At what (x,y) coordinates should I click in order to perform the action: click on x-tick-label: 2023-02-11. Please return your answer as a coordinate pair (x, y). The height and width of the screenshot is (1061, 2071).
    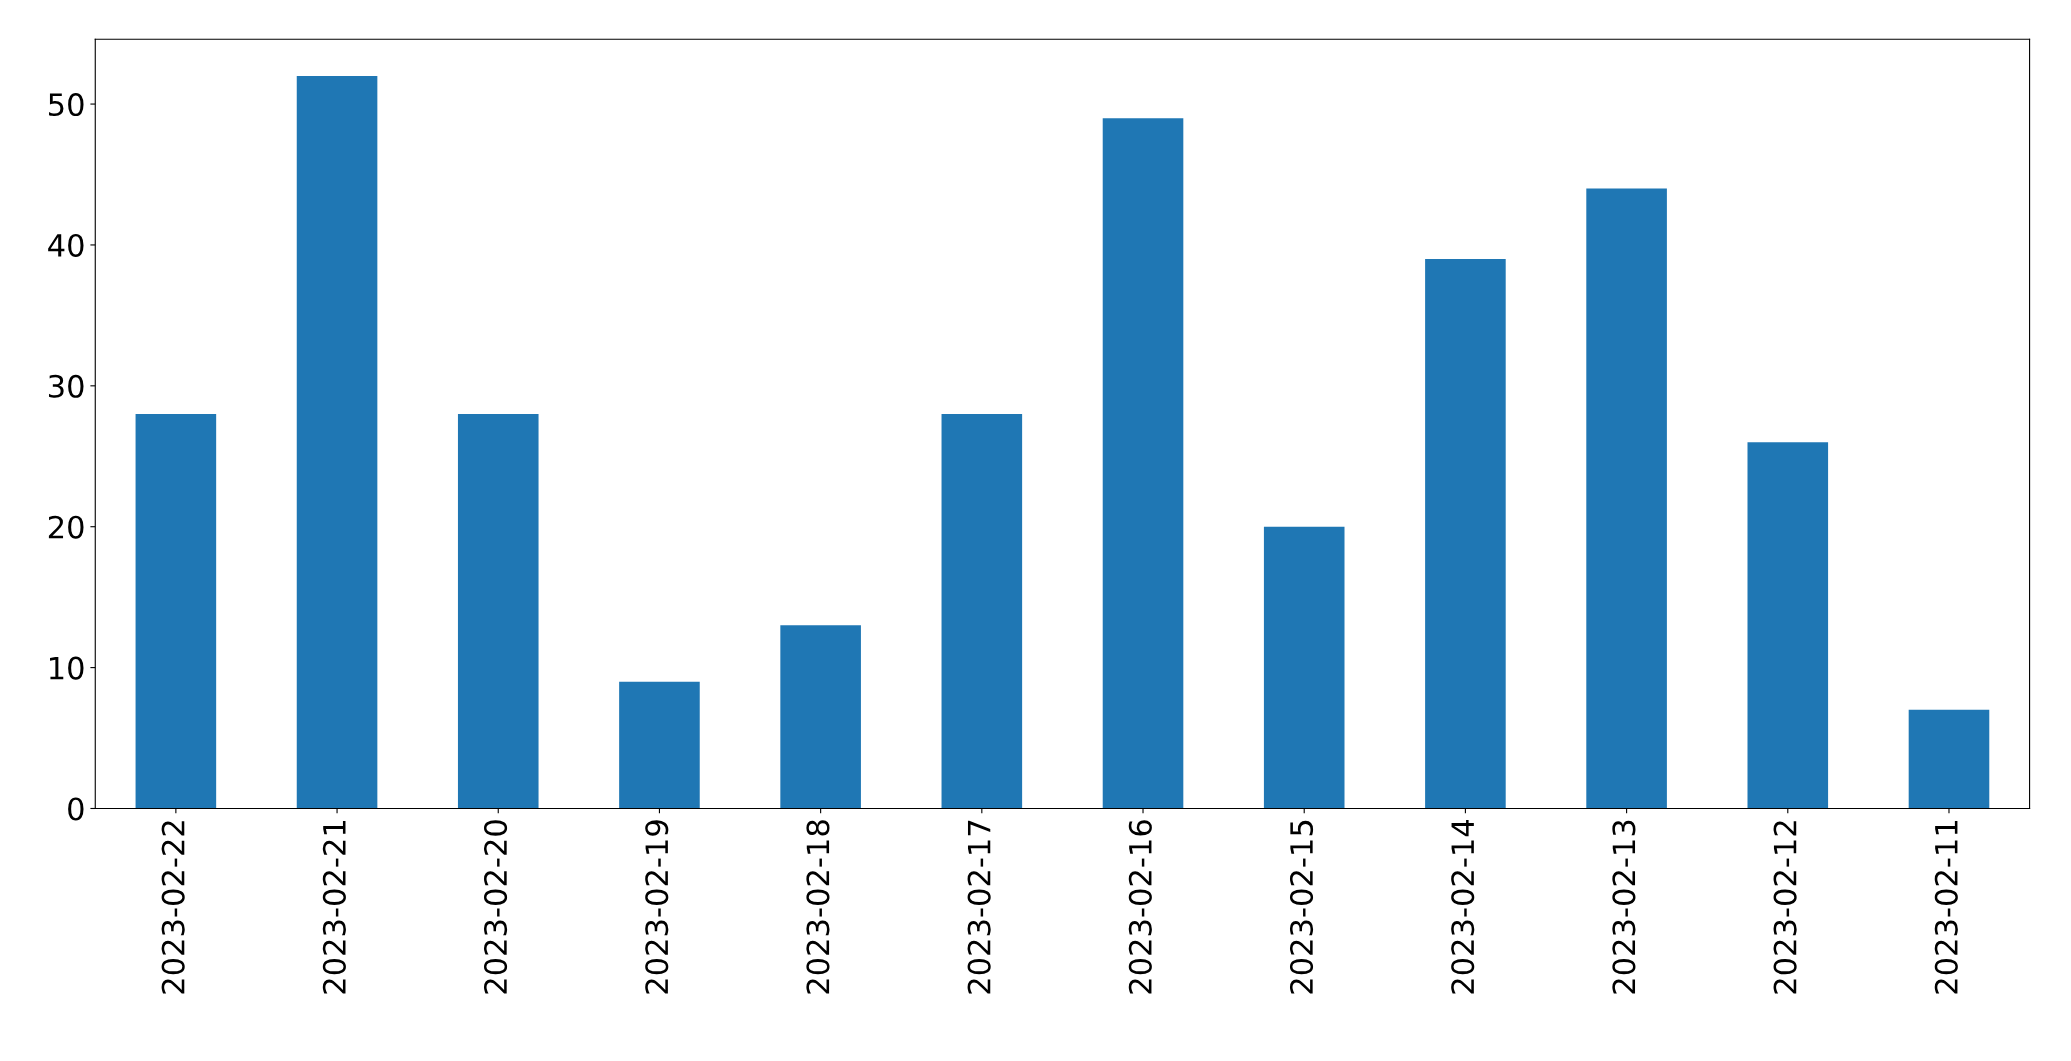
    Looking at the image, I should click on (1946, 907).